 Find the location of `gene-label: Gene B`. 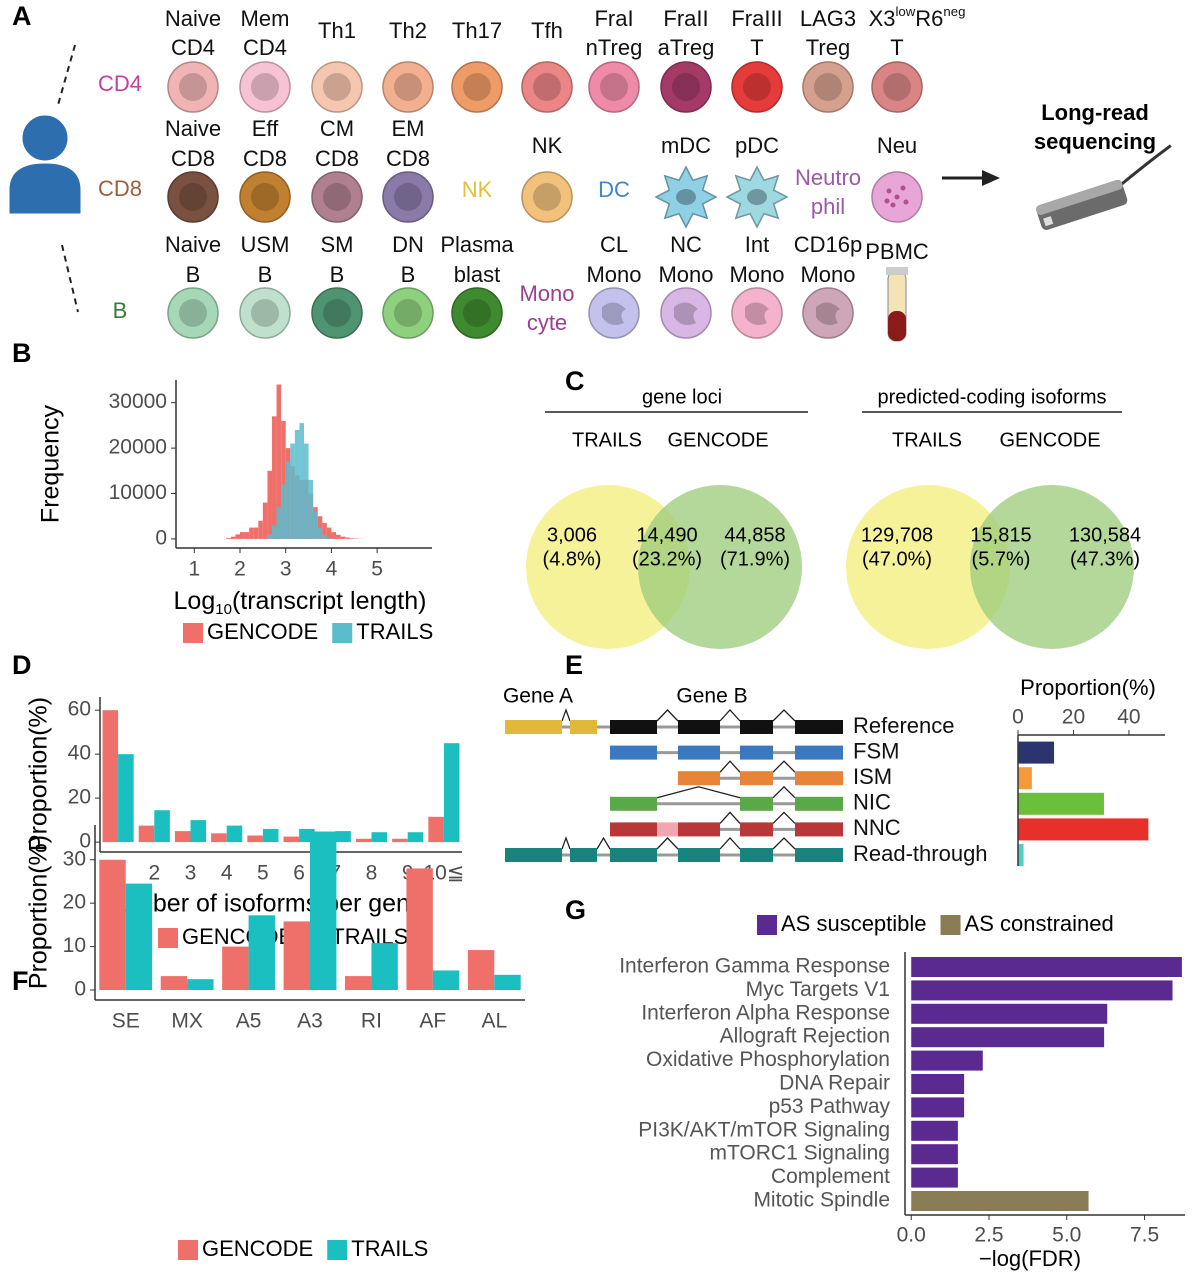

gene-label: Gene B is located at coordinates (711, 696).